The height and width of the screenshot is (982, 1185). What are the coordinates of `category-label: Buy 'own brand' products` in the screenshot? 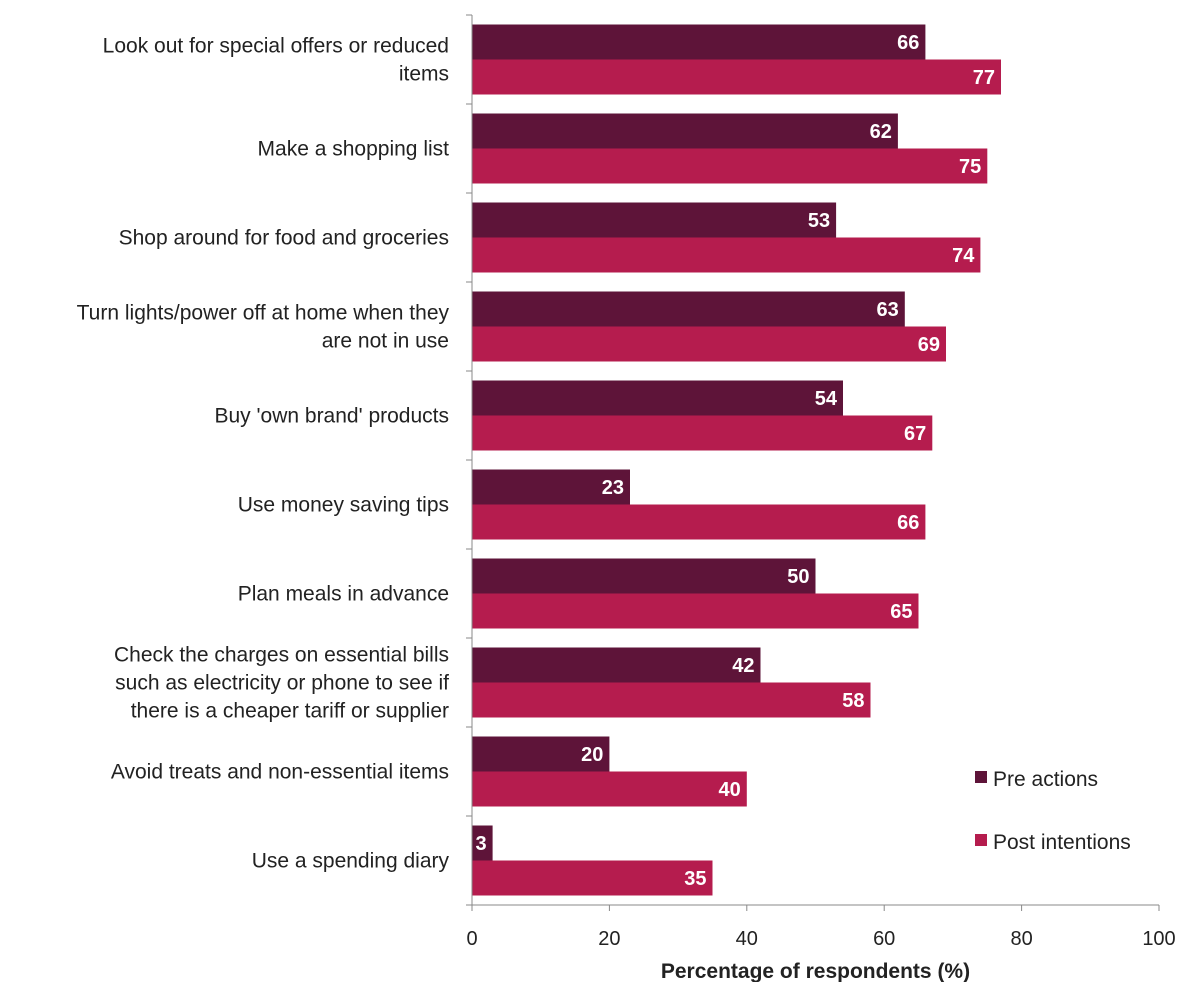 It's located at (332, 416).